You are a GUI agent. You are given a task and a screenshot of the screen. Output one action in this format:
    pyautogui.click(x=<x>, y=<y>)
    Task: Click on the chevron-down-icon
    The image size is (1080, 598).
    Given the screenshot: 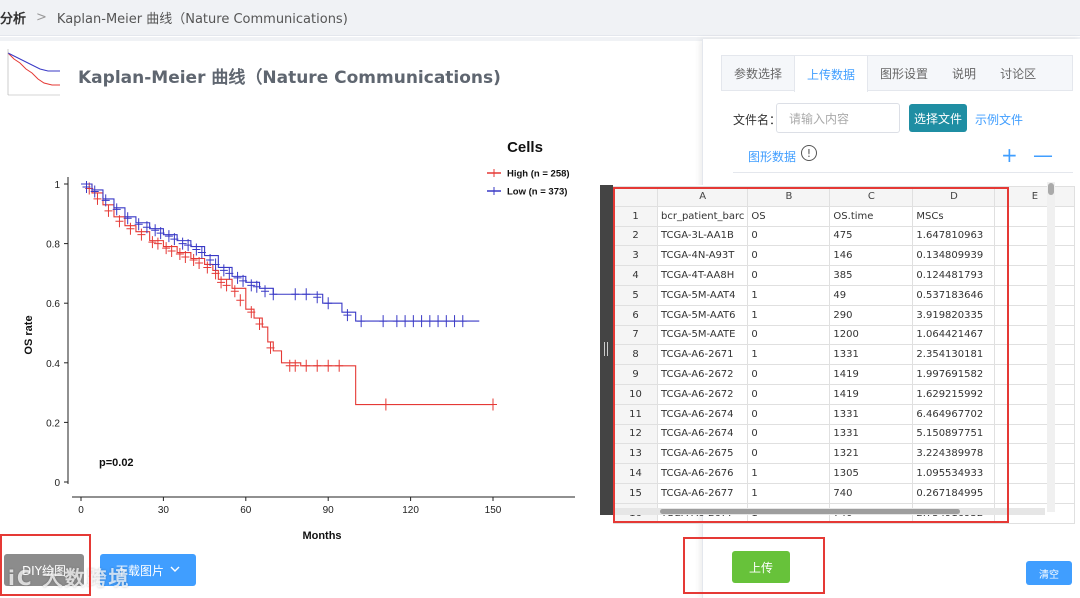 What is the action you would take?
    pyautogui.click(x=175, y=570)
    